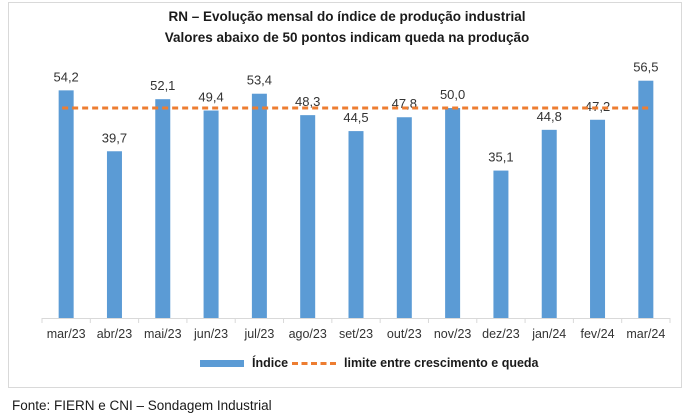  Describe the element at coordinates (114, 334) in the screenshot. I see `x-tick-label: abr/23` at that location.